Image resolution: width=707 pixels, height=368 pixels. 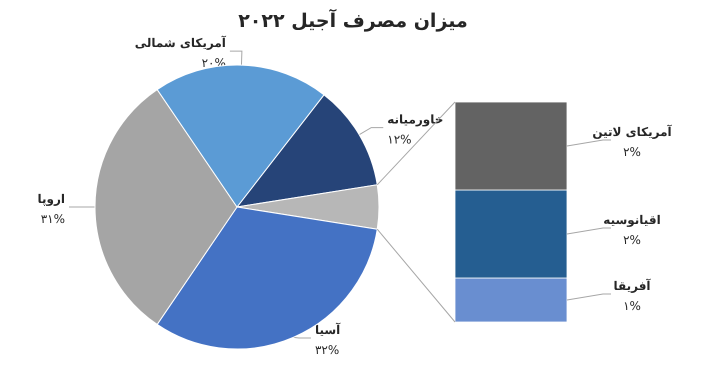 What do you see at coordinates (399, 139) in the screenshot?
I see `data-label: ۱۲%` at bounding box center [399, 139].